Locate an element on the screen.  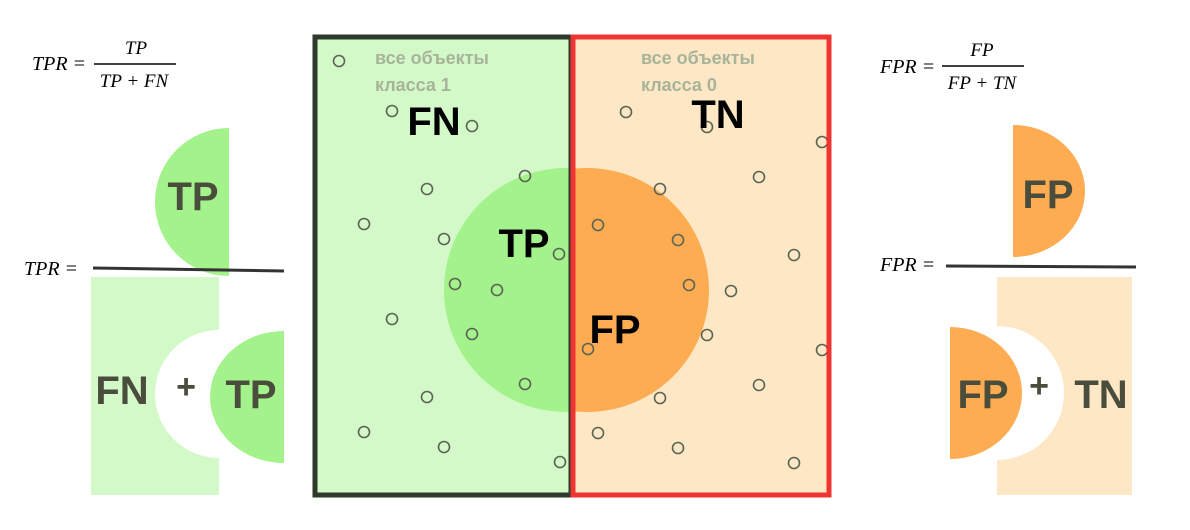
fpr-formula-denominator: FP + TN is located at coordinates (982, 83).